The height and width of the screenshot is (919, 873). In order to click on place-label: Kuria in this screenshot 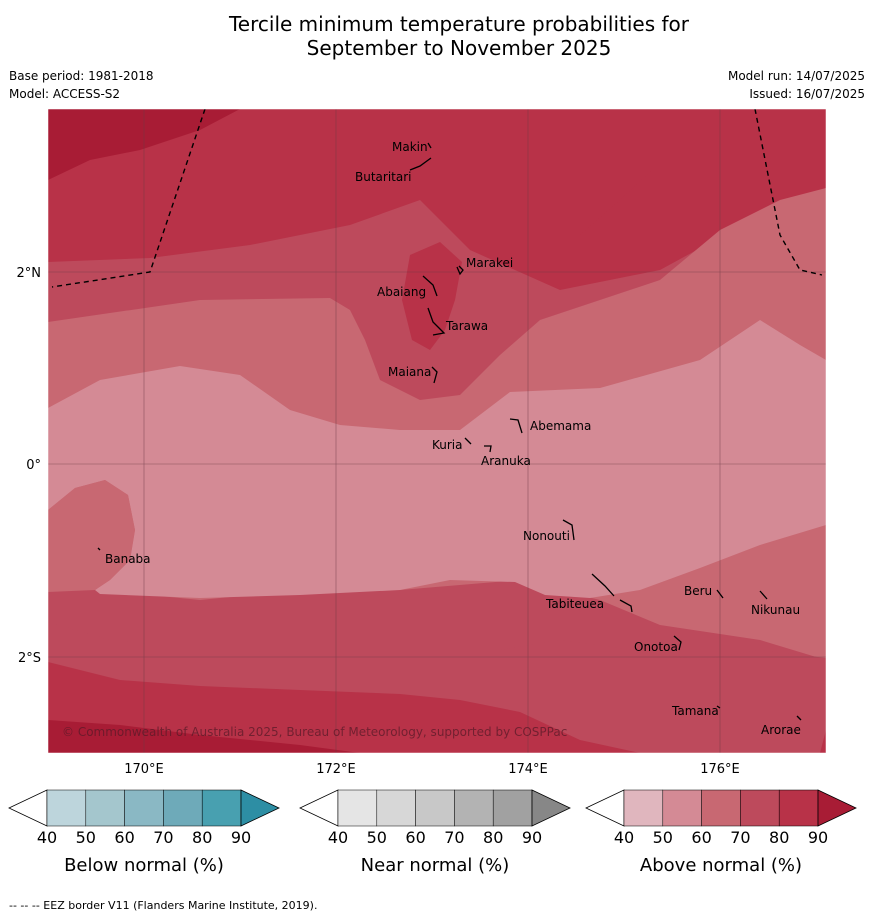, I will do `click(447, 445)`.